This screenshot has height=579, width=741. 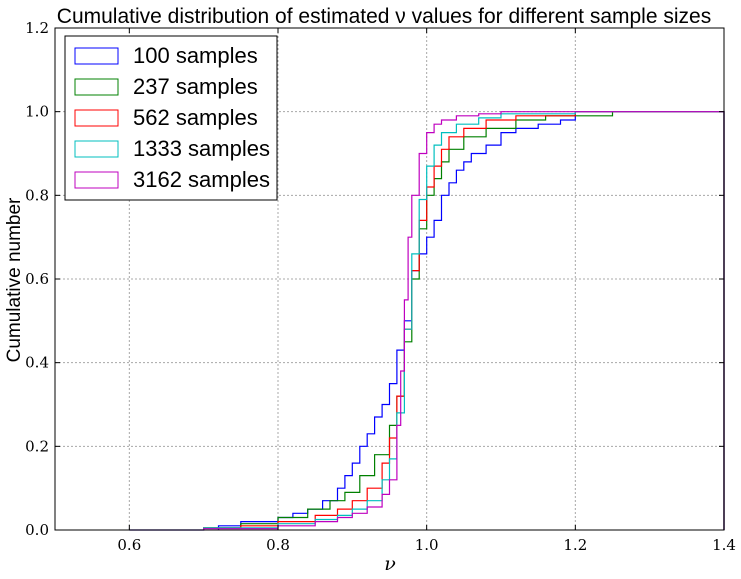 I want to click on y-tick-label: 0.2, so click(x=37, y=446).